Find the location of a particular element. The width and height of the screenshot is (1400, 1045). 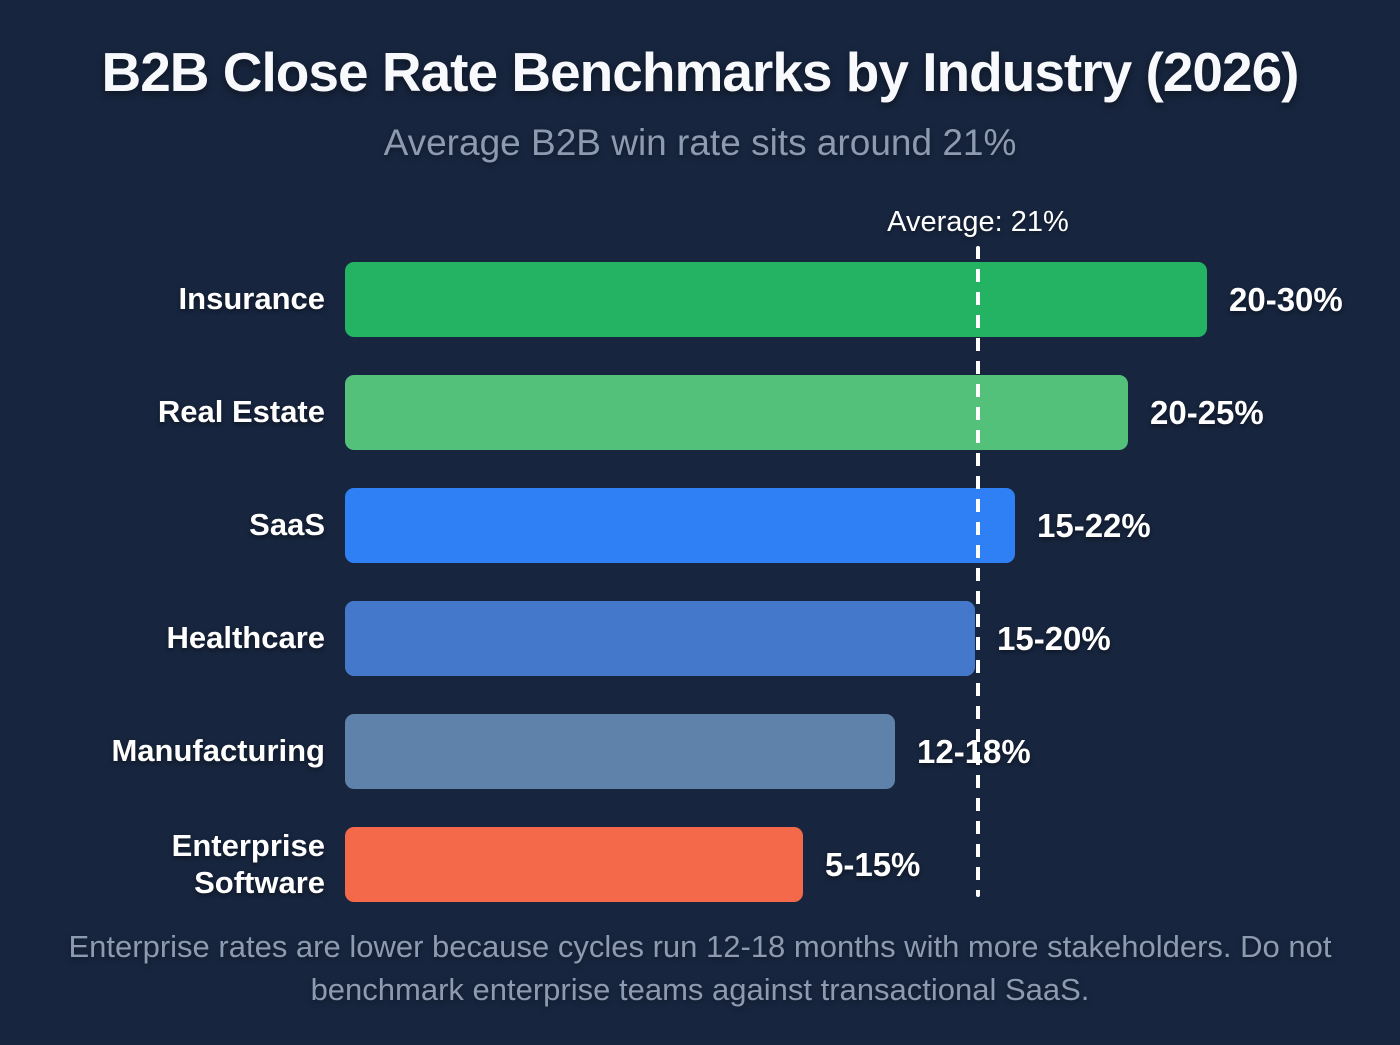

bar-row: SaaS 15-22% is located at coordinates (700, 525).